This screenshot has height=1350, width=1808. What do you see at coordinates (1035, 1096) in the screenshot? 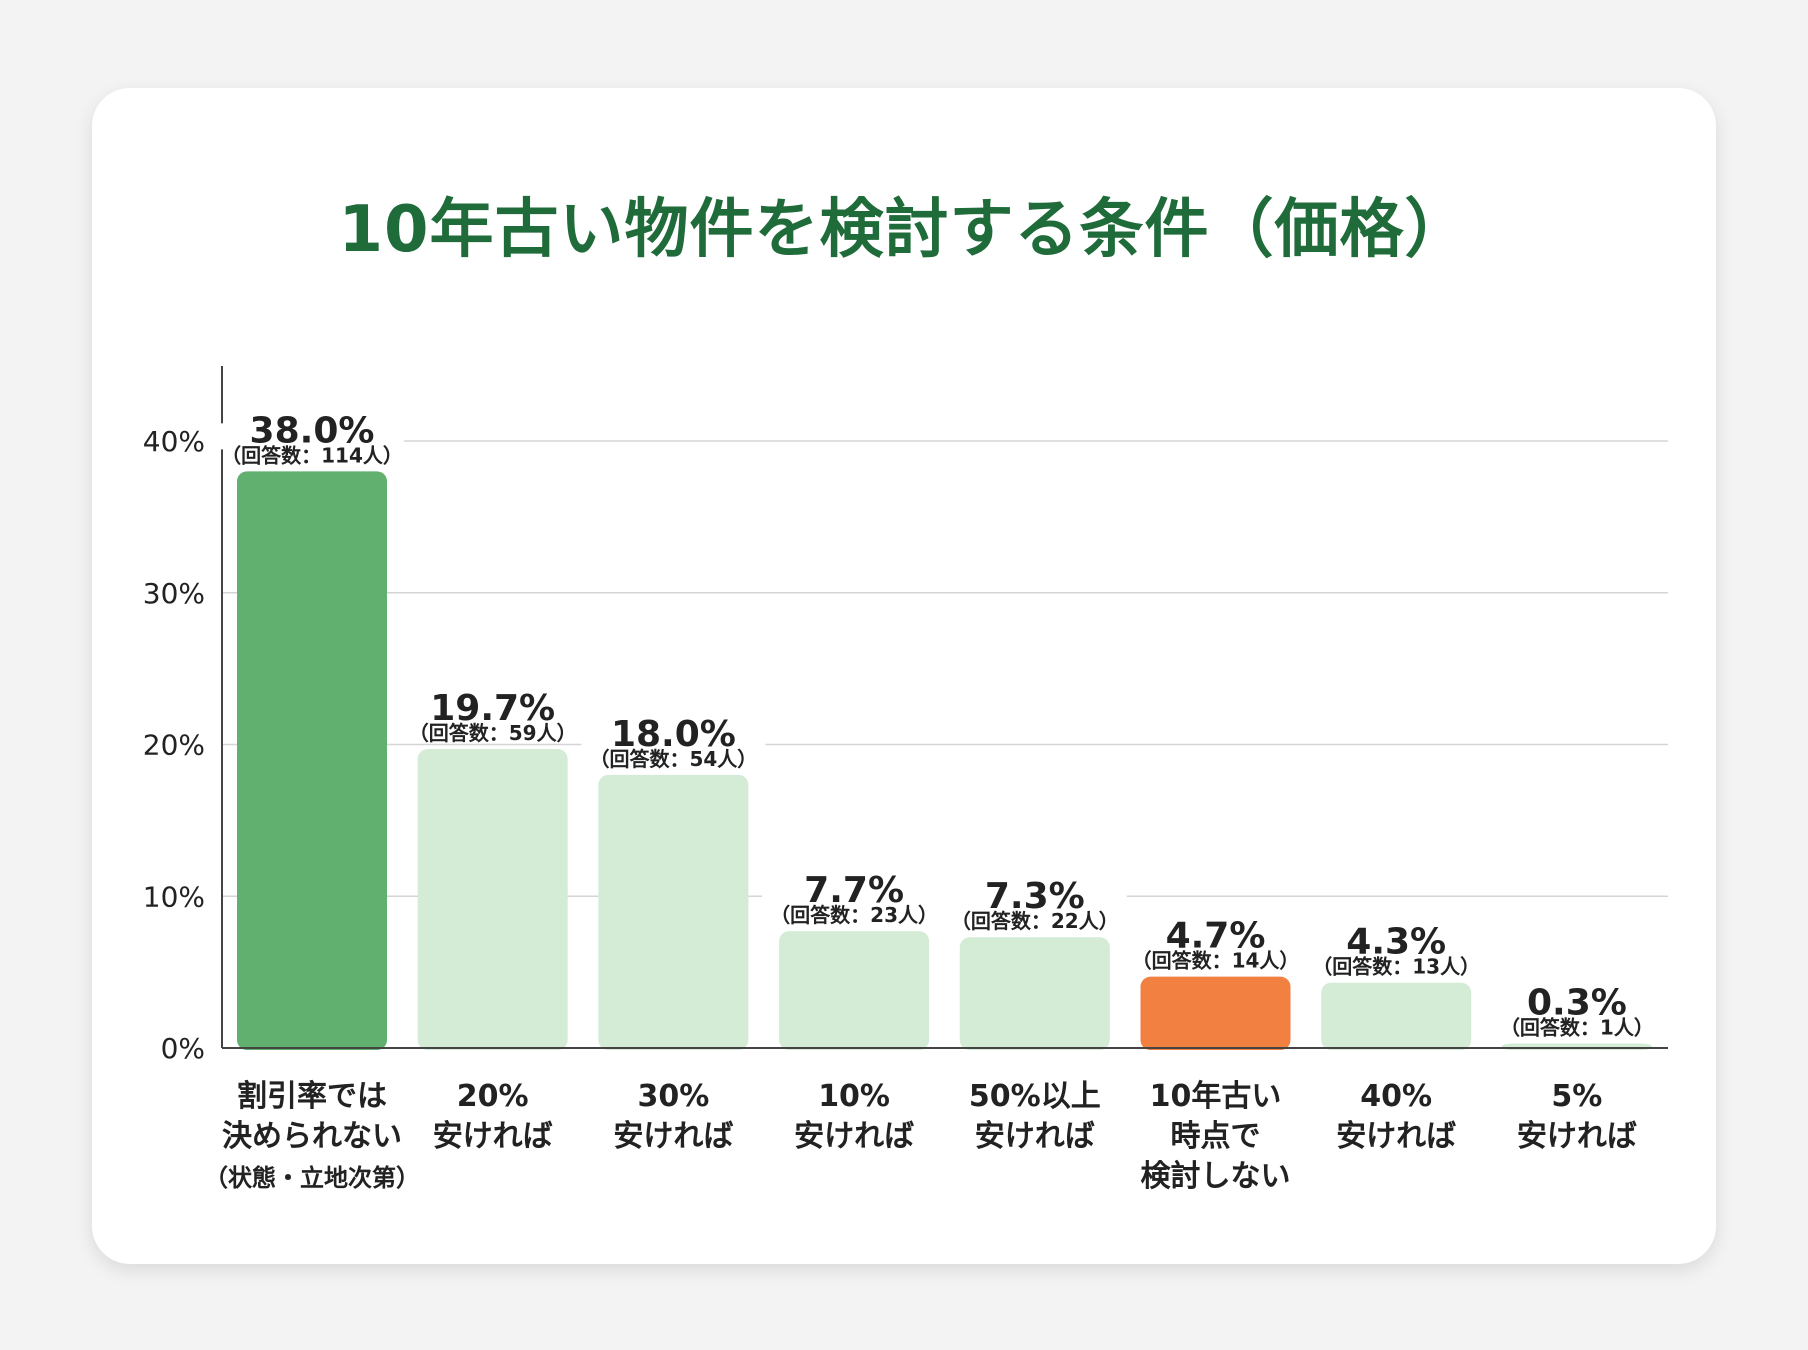
I see `x-tick-label: 50%以上` at bounding box center [1035, 1096].